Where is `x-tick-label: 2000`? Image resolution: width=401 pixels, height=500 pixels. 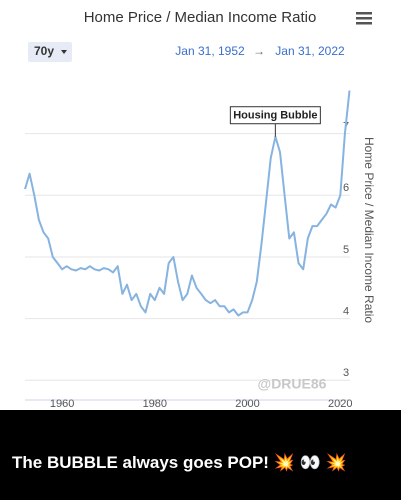
x-tick-label: 2000 is located at coordinates (247, 404).